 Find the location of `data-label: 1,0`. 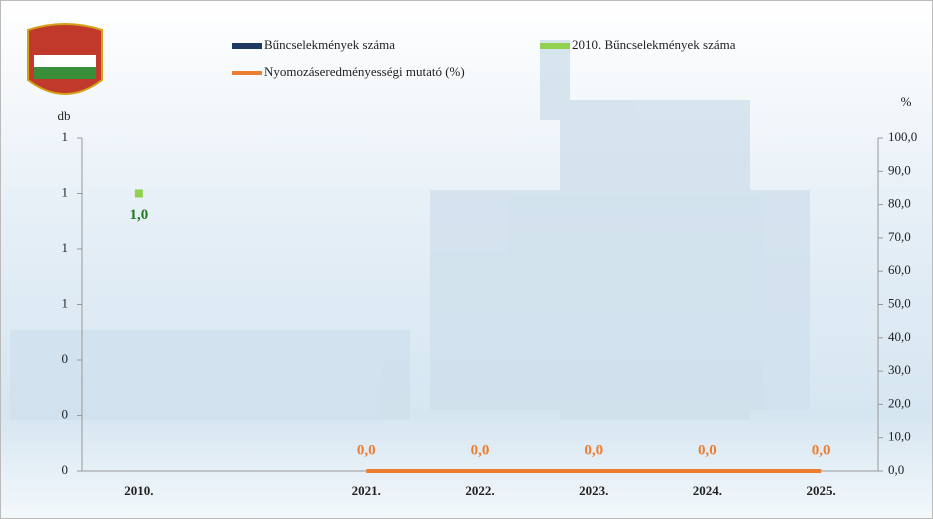

data-label: 1,0 is located at coordinates (138, 215).